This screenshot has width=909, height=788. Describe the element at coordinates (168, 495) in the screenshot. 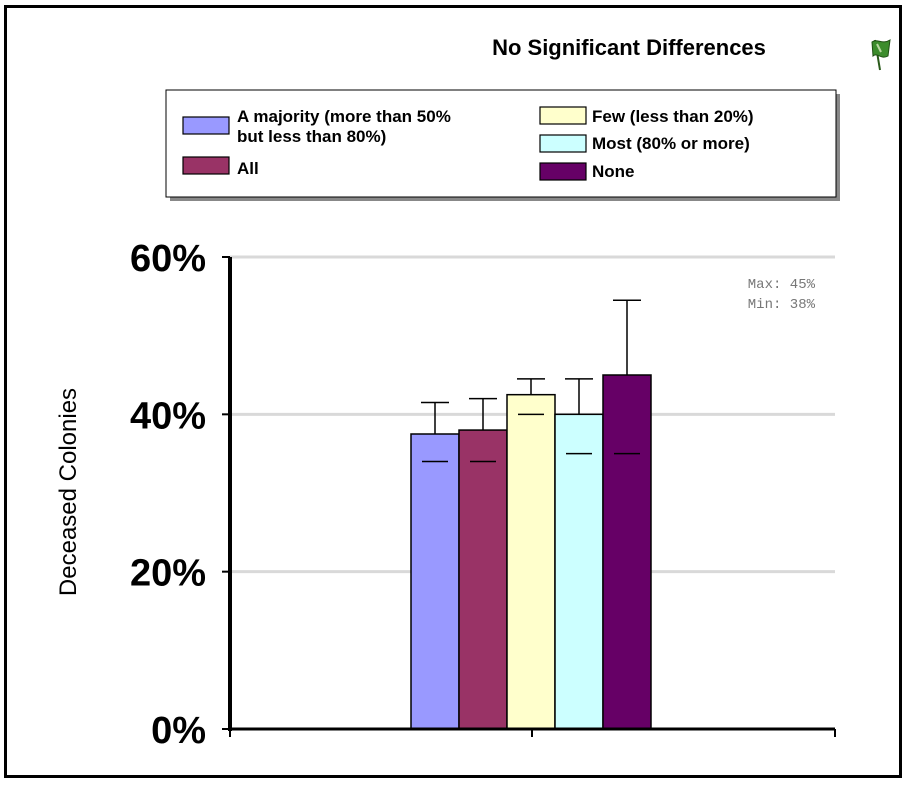

I see `y-tick-labels: 0% 20% 40% 60%` at that location.